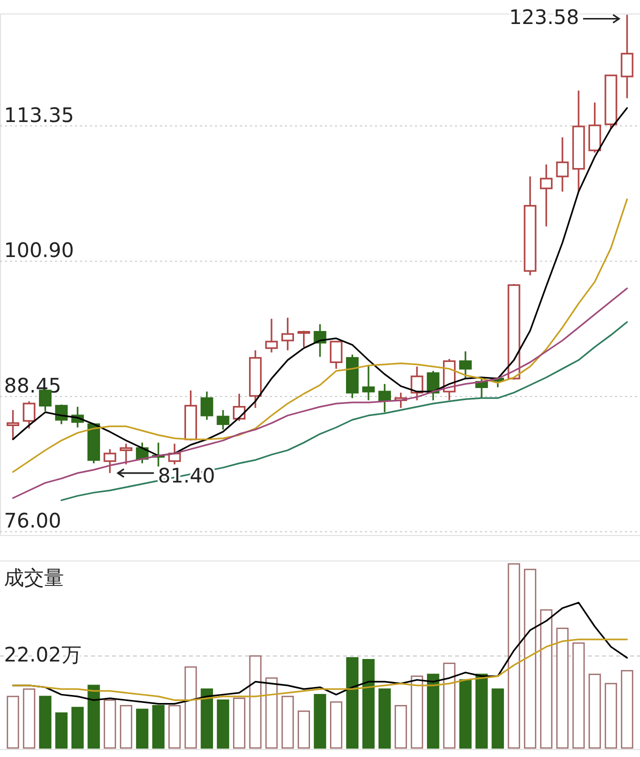 This screenshot has width=640, height=757. What do you see at coordinates (39, 250) in the screenshot?
I see `tick-label: 100.90` at bounding box center [39, 250].